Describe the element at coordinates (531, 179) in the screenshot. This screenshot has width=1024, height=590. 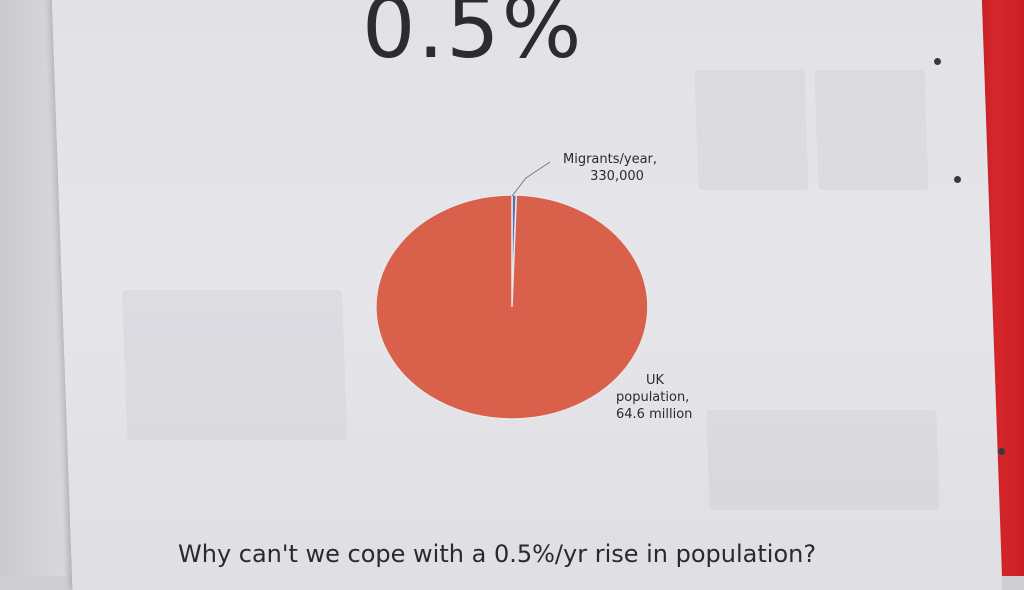
I see `migrants-leader-line` at that location.